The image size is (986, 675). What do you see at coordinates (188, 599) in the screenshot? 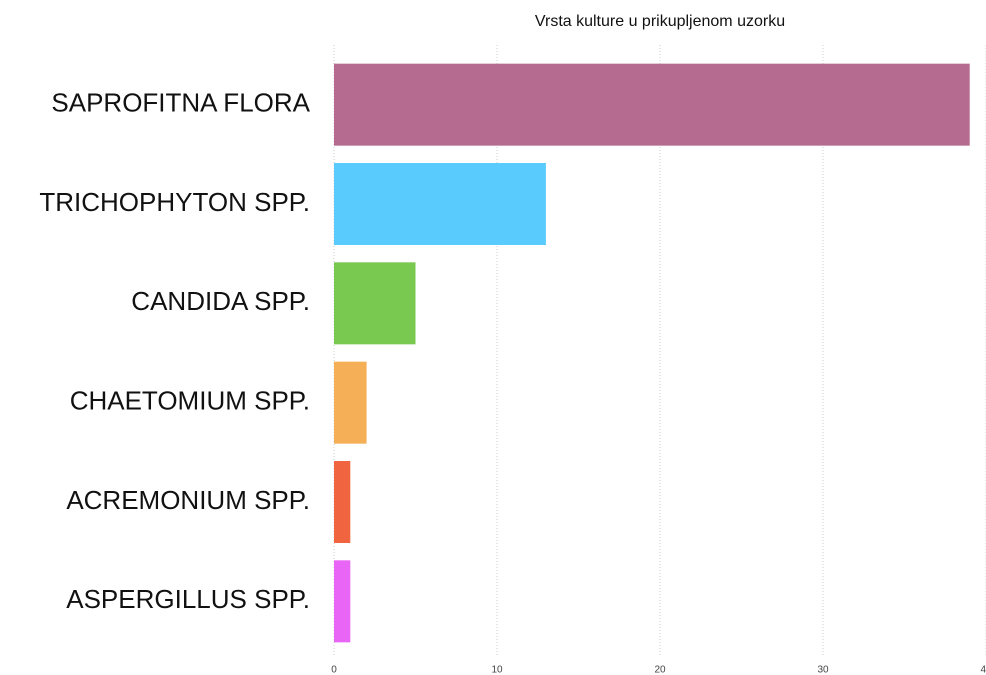
I see `y-tick-label: ASPERGILLUS SPP.` at bounding box center [188, 599].